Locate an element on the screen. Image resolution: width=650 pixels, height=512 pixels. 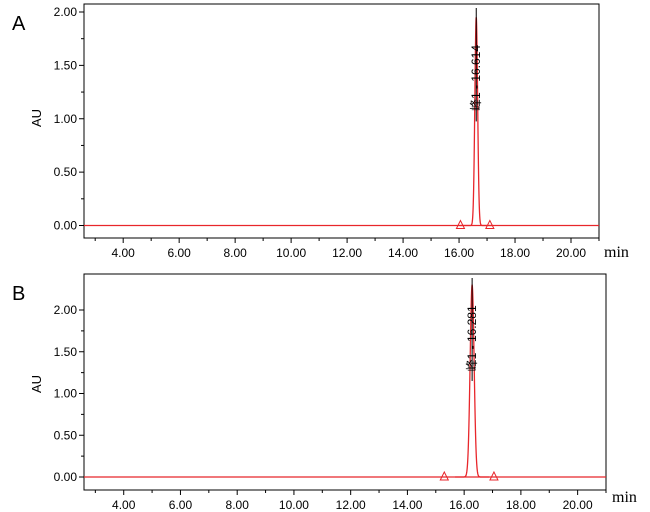
panel-letter: B is located at coordinates (18, 294).